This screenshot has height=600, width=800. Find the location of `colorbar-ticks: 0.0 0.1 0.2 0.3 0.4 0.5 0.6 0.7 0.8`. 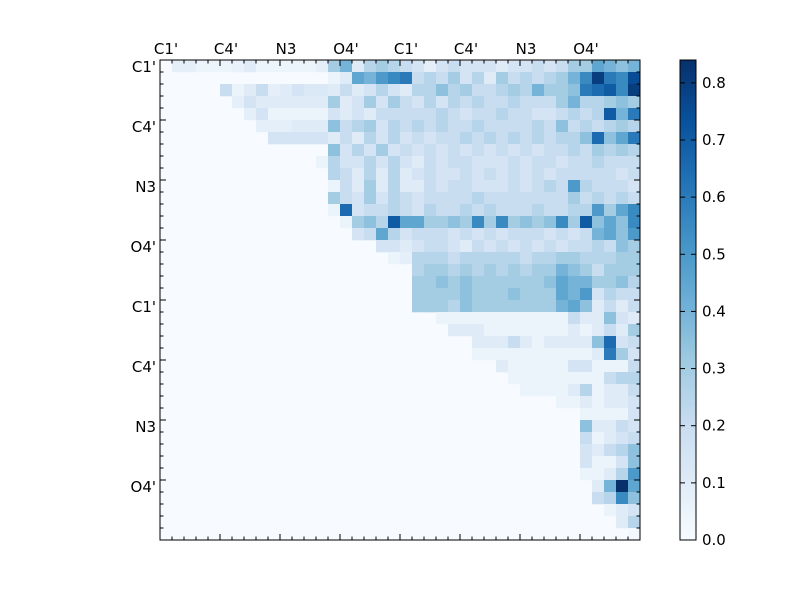

colorbar-ticks: 0.0 0.1 0.2 0.3 0.4 0.5 0.6 0.7 0.8 is located at coordinates (703, 311).